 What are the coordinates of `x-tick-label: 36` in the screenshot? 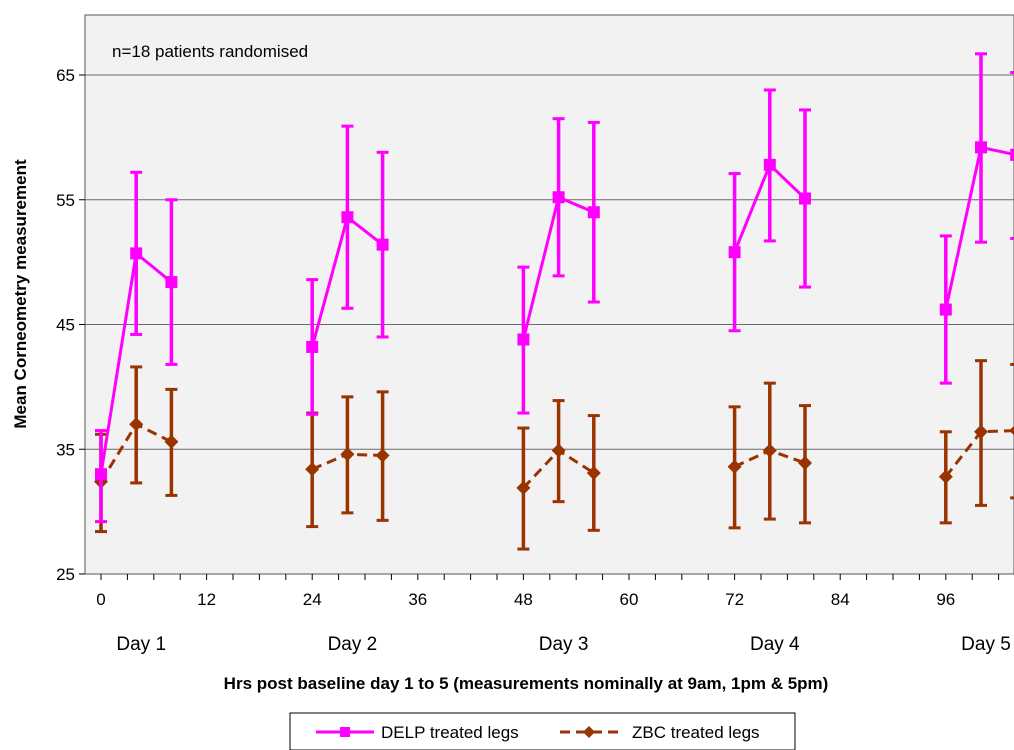 It's located at (417, 599).